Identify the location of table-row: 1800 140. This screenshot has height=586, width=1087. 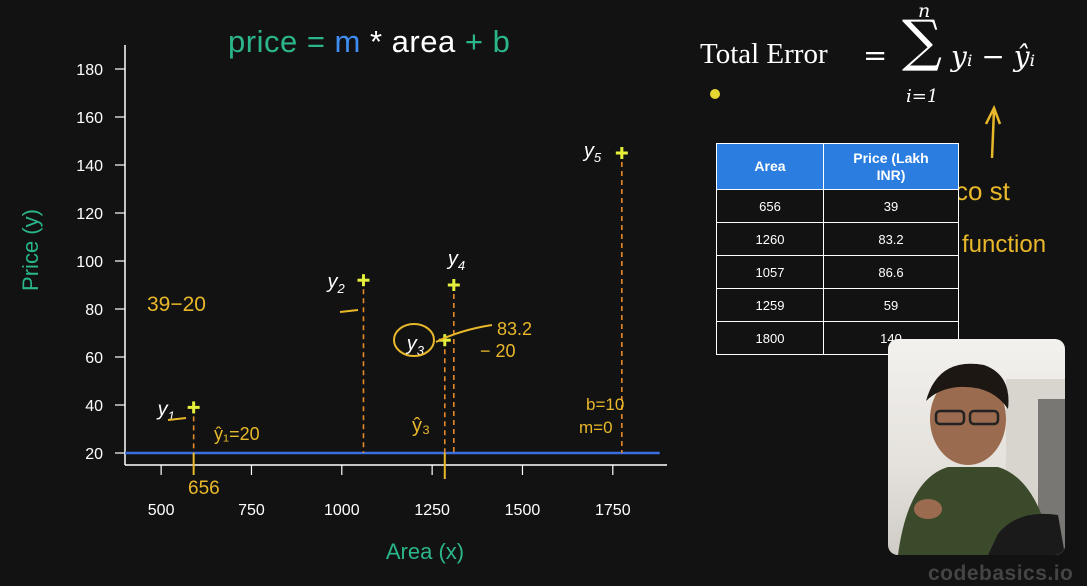
(837, 338).